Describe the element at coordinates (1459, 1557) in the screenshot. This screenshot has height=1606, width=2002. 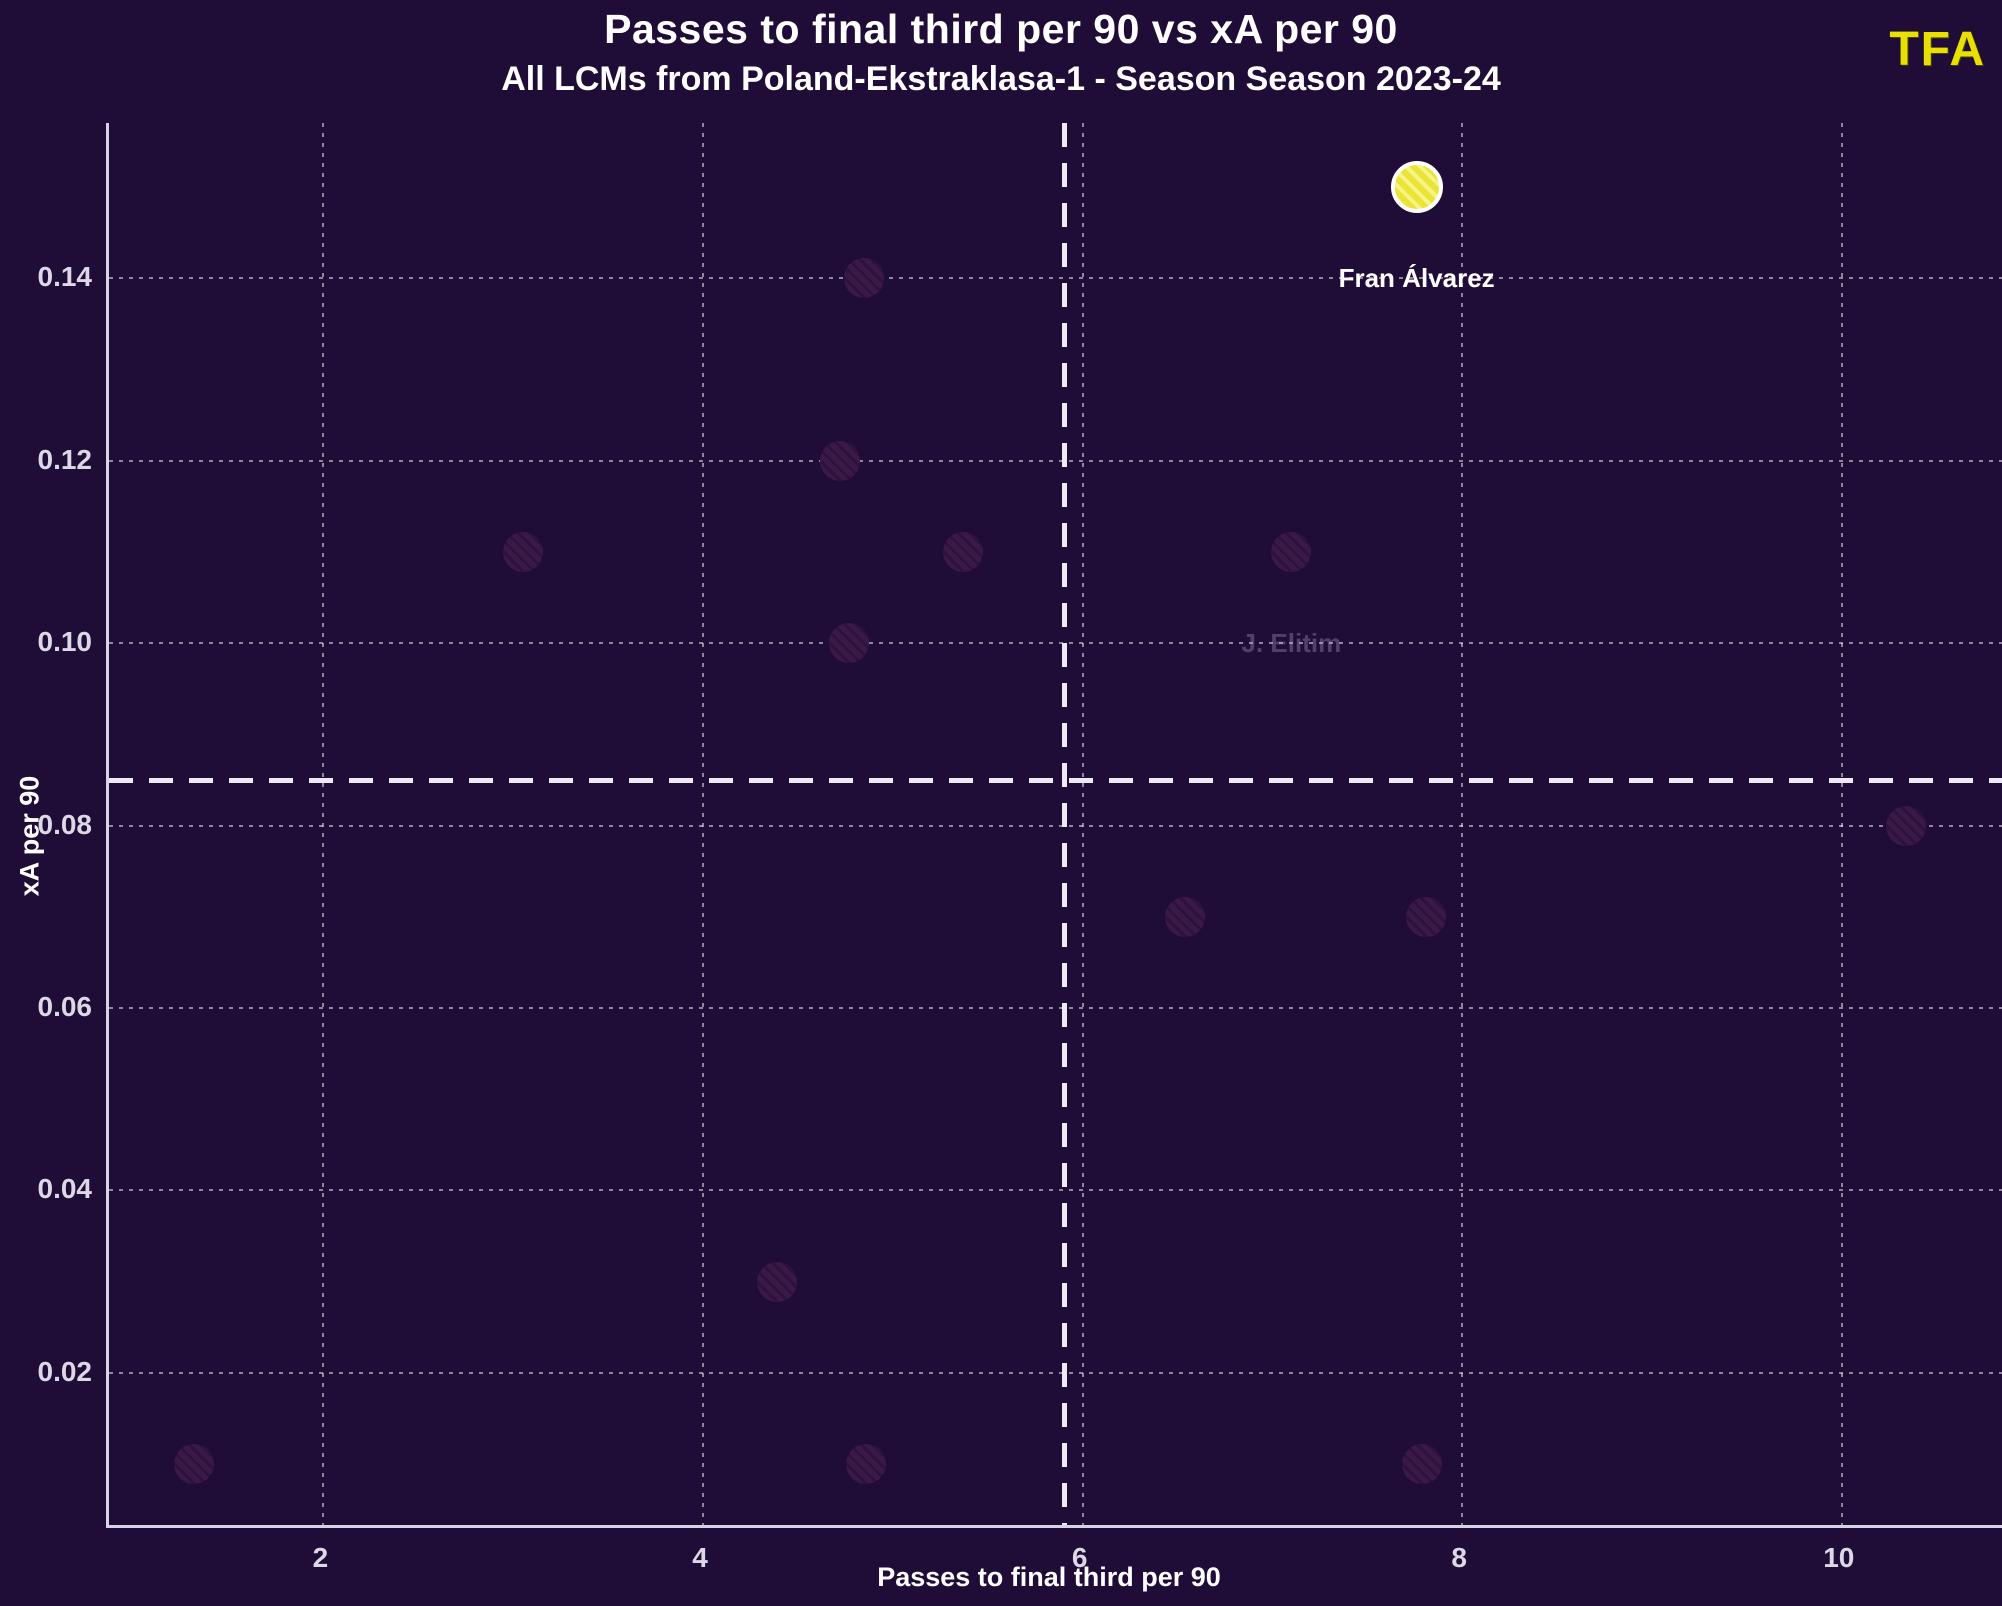
I see `x-tick-label: 8` at that location.